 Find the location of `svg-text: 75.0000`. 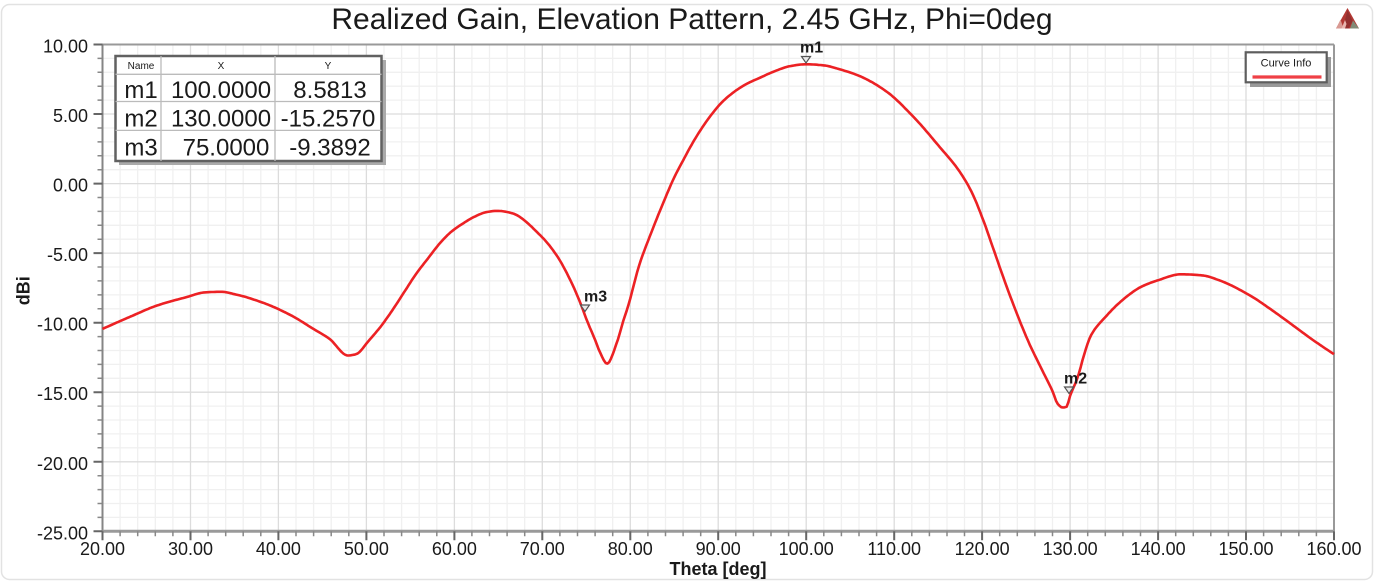

svg-text: 75.0000 is located at coordinates (226, 148).